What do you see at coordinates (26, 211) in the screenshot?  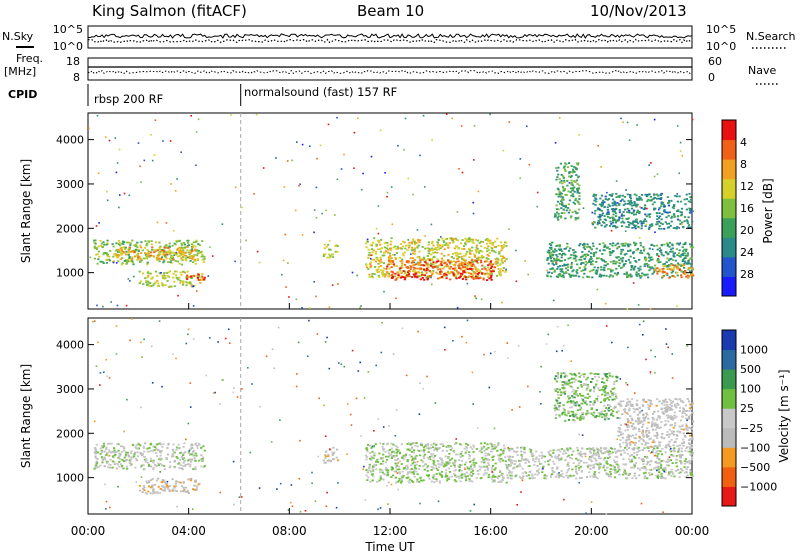 I see `power-ylabel: Slant Range [km]` at bounding box center [26, 211].